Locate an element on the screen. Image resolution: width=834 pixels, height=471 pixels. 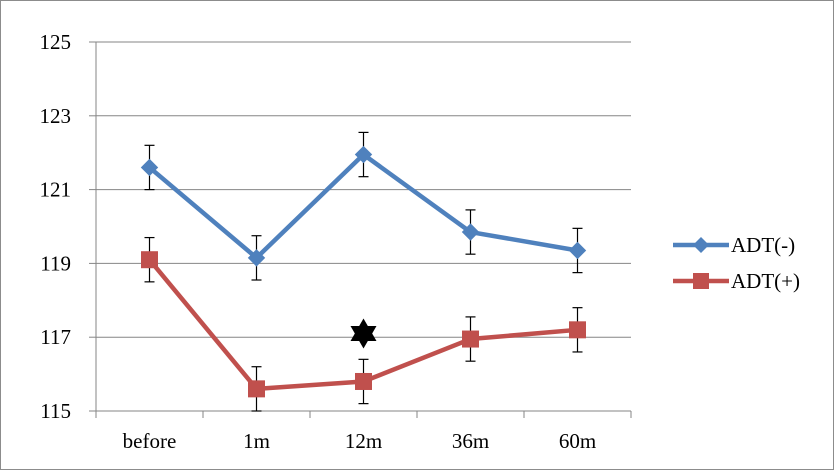
x-tick-label: 12m is located at coordinates (363, 441).